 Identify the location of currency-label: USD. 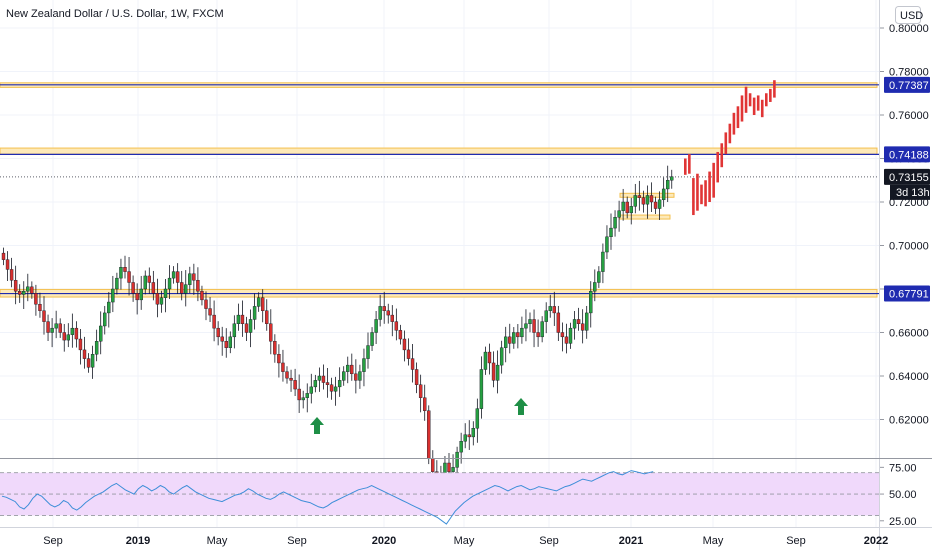
(911, 16).